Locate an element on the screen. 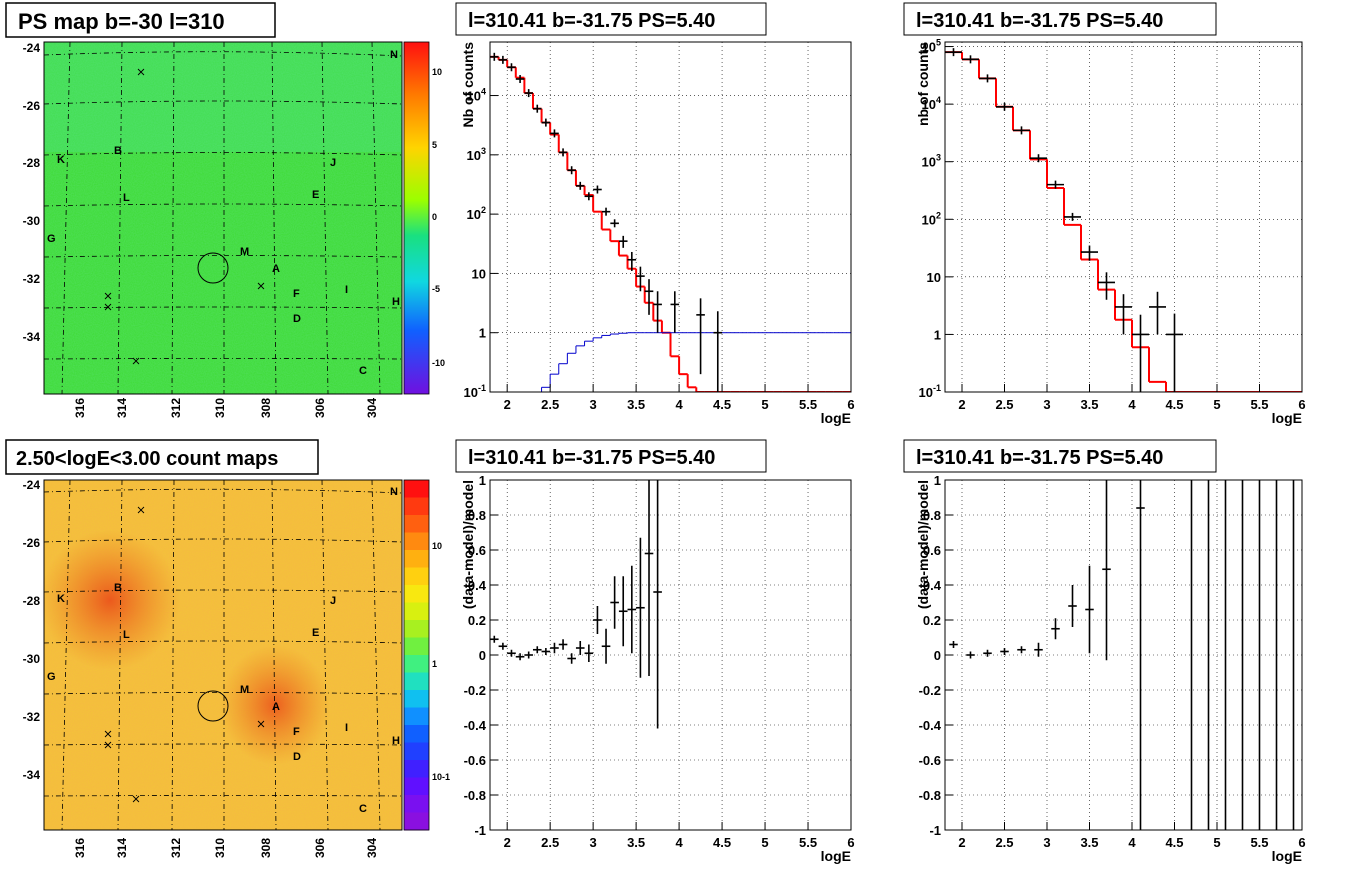 The width and height of the screenshot is (1348, 875). x-tick-label: 5 is located at coordinates (764, 404).